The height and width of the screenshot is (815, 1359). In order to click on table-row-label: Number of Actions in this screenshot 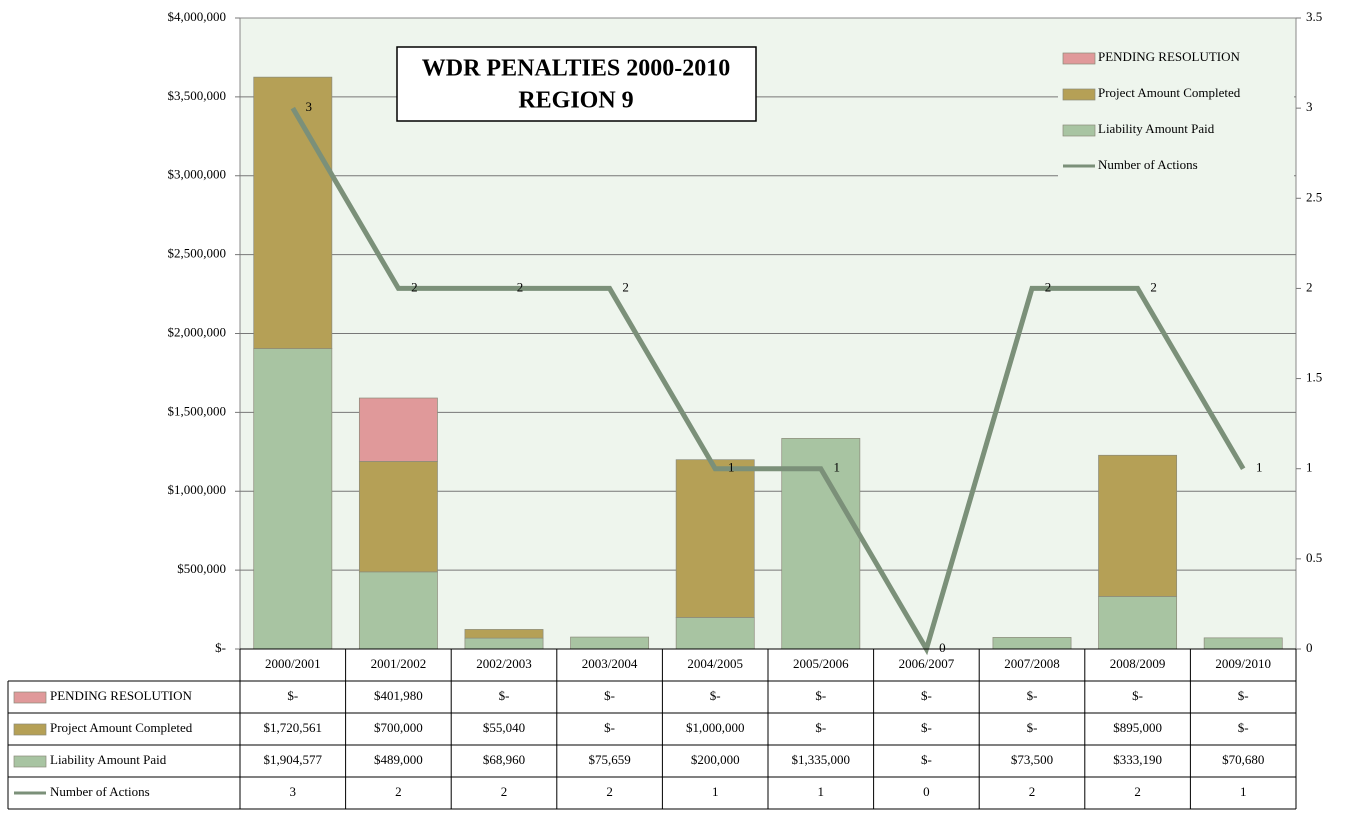, I will do `click(100, 791)`.